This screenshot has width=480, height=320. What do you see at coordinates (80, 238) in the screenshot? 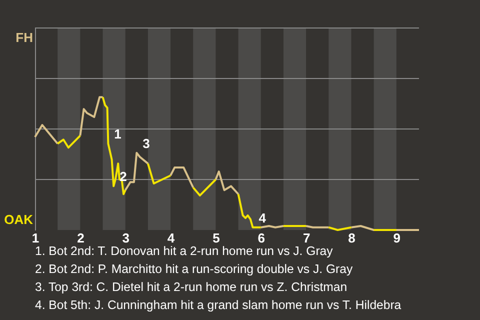
I see `x-tick-label: 2` at bounding box center [80, 238].